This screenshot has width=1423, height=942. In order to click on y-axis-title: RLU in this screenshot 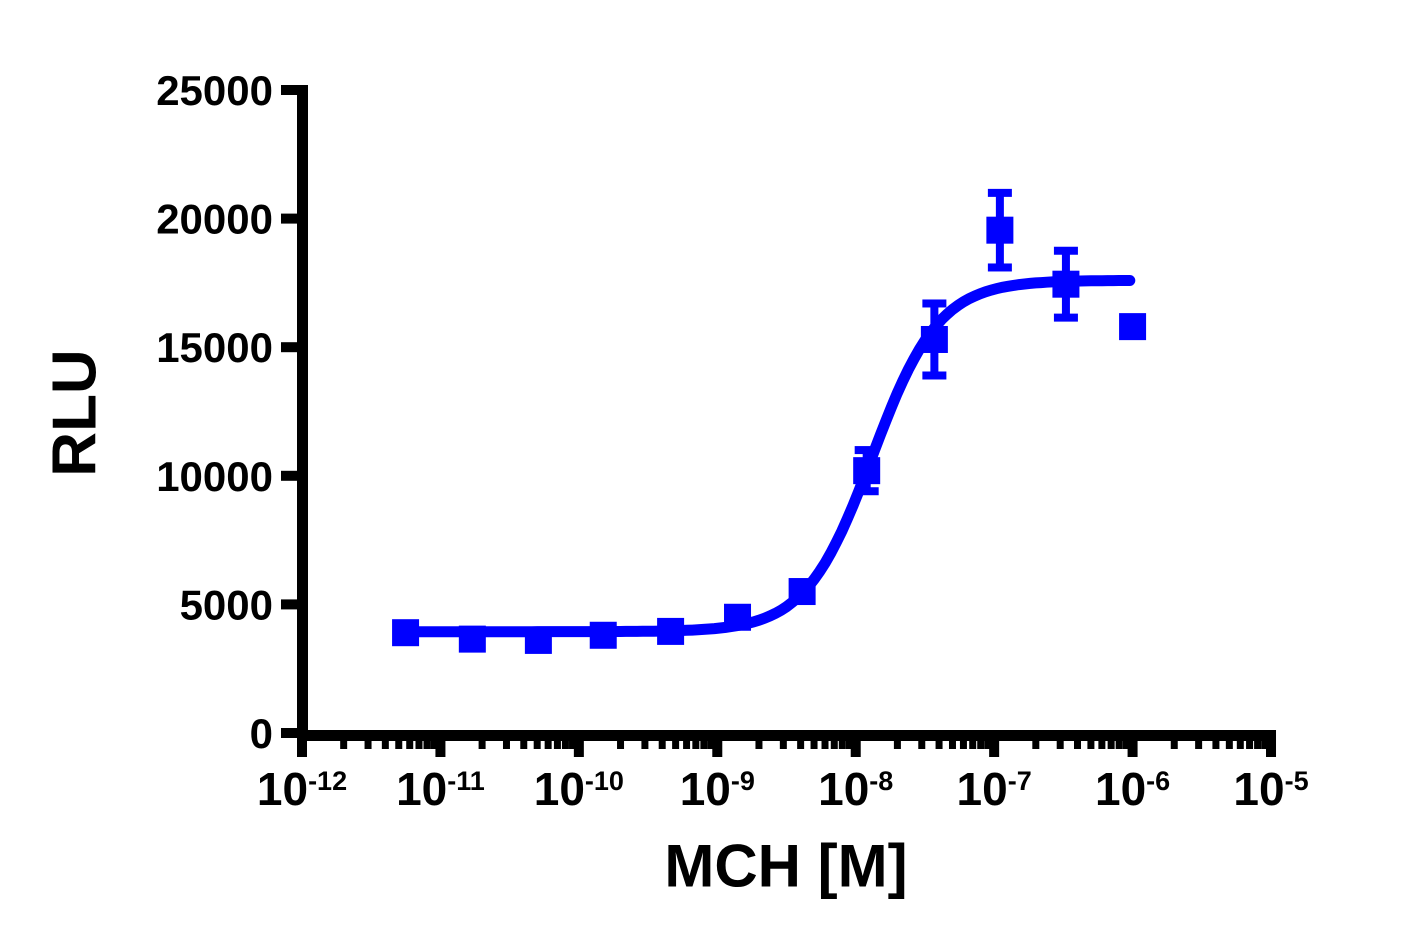, I will do `click(75, 413)`.